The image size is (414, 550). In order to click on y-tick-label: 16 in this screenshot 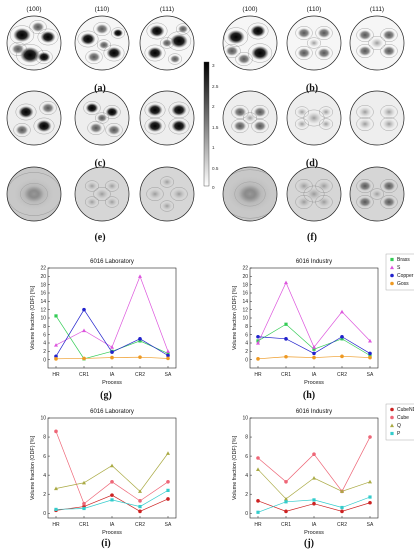, I will do `click(43, 294)`.